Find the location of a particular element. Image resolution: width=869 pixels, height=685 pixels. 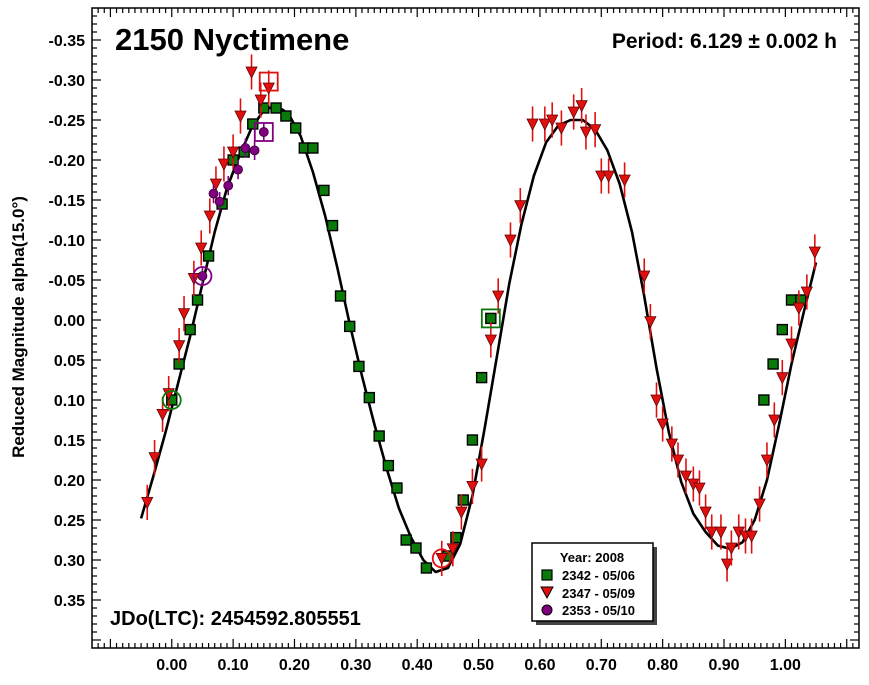

x-tick-label: 0.40 is located at coordinates (417, 665).